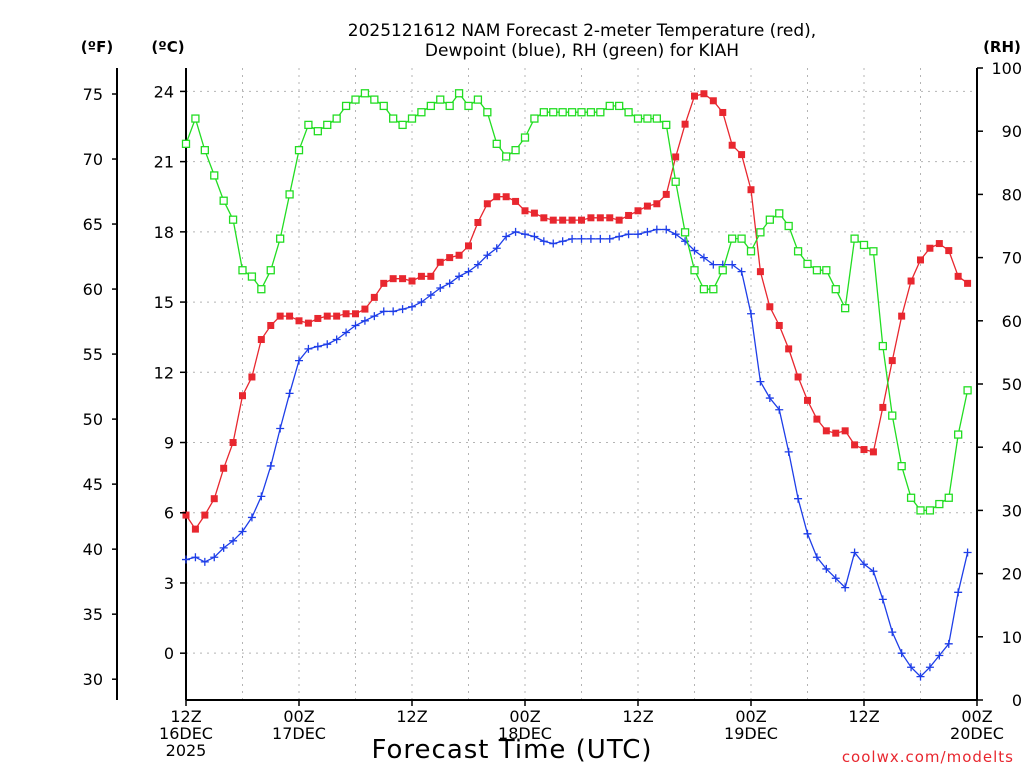 The height and width of the screenshot is (768, 1024). What do you see at coordinates (93, 94) in the screenshot?
I see `fahrenheit-tick-label: 75` at bounding box center [93, 94].